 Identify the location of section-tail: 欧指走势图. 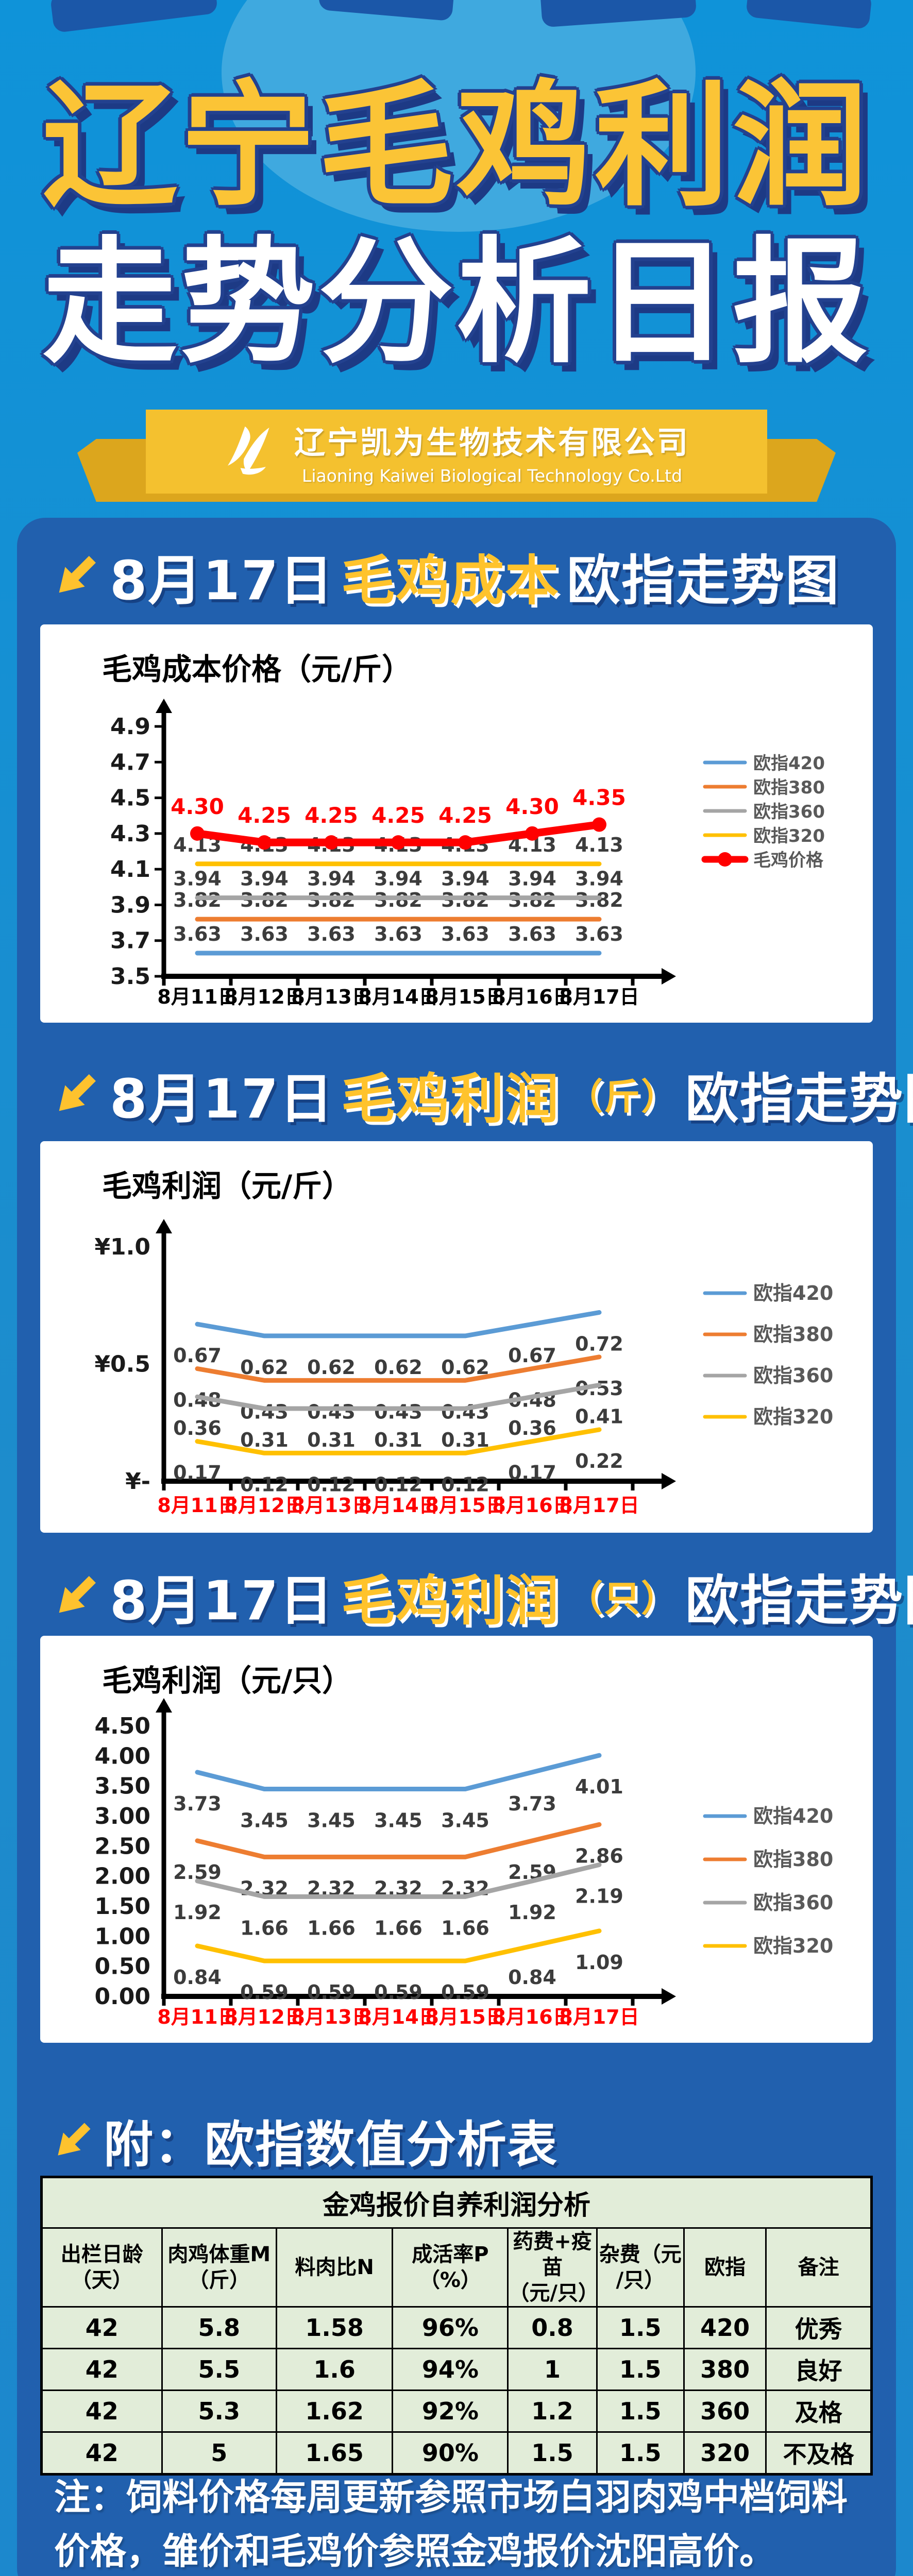
(799, 1098).